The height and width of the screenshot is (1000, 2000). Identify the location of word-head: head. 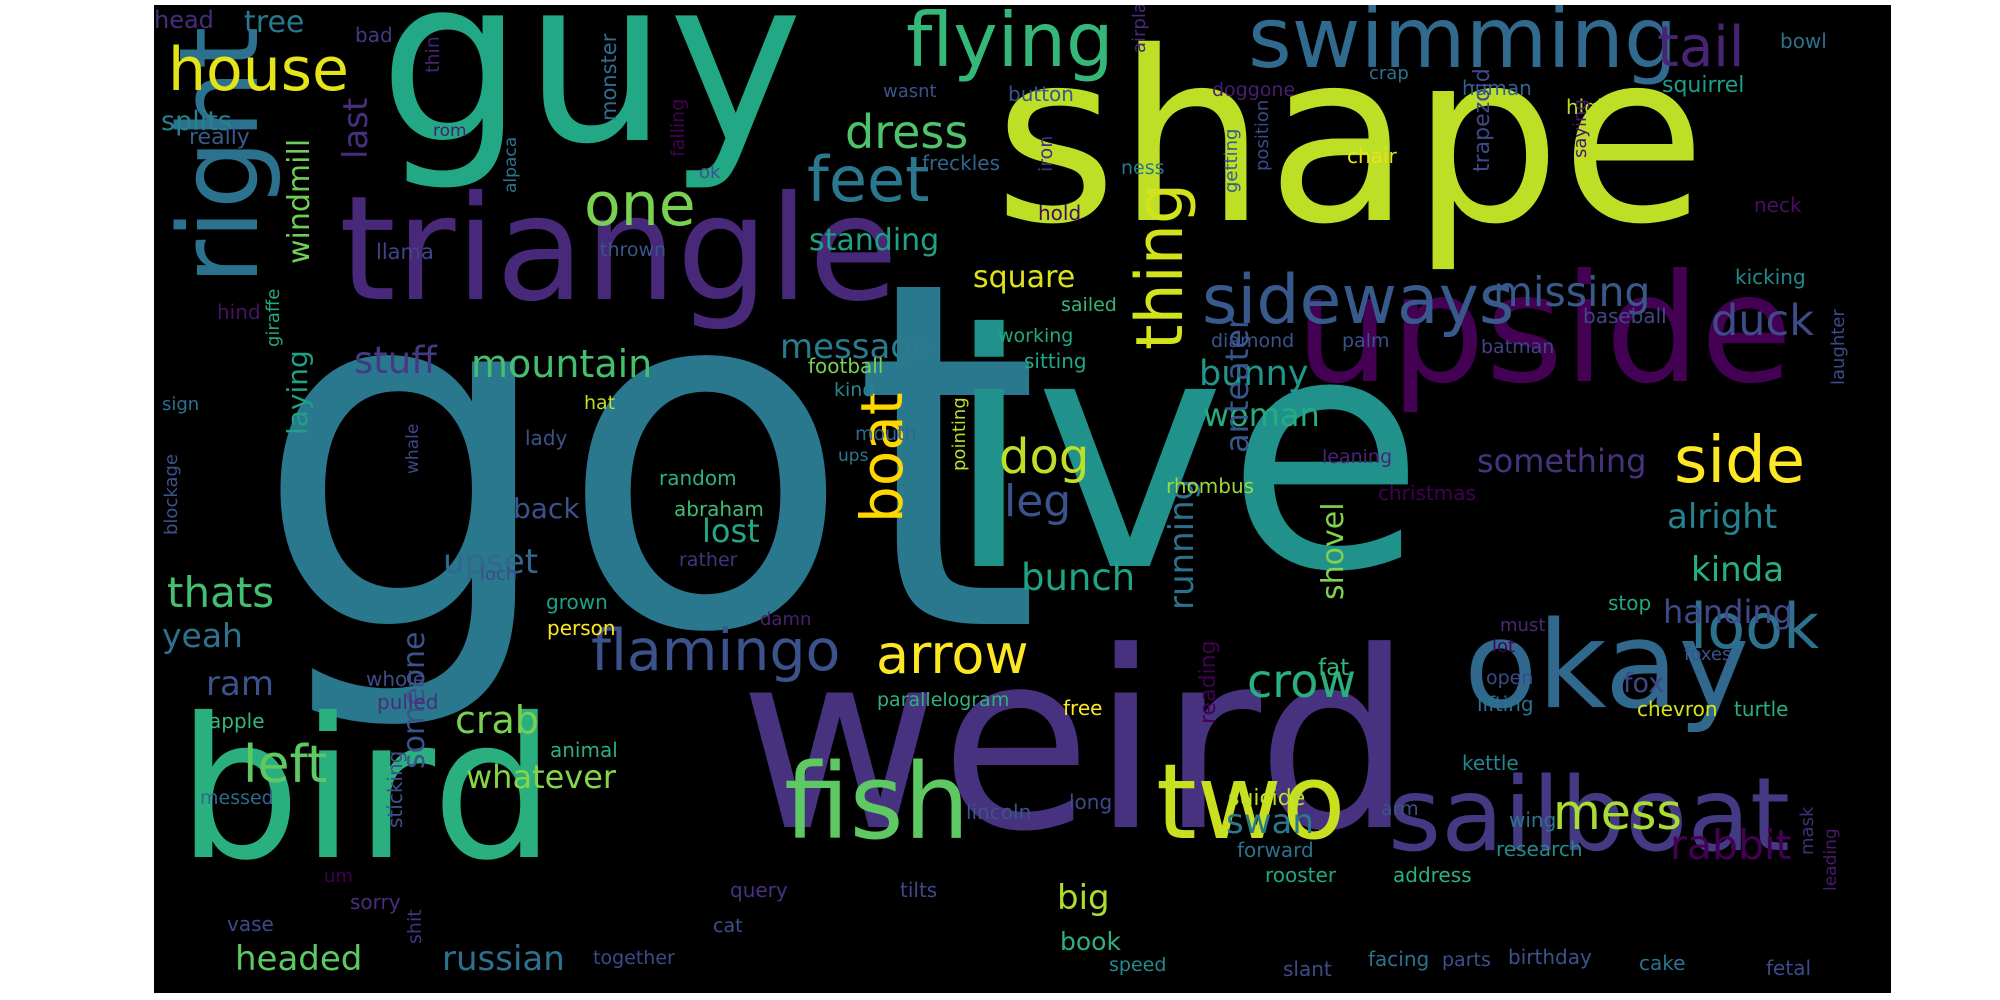
(184, 20).